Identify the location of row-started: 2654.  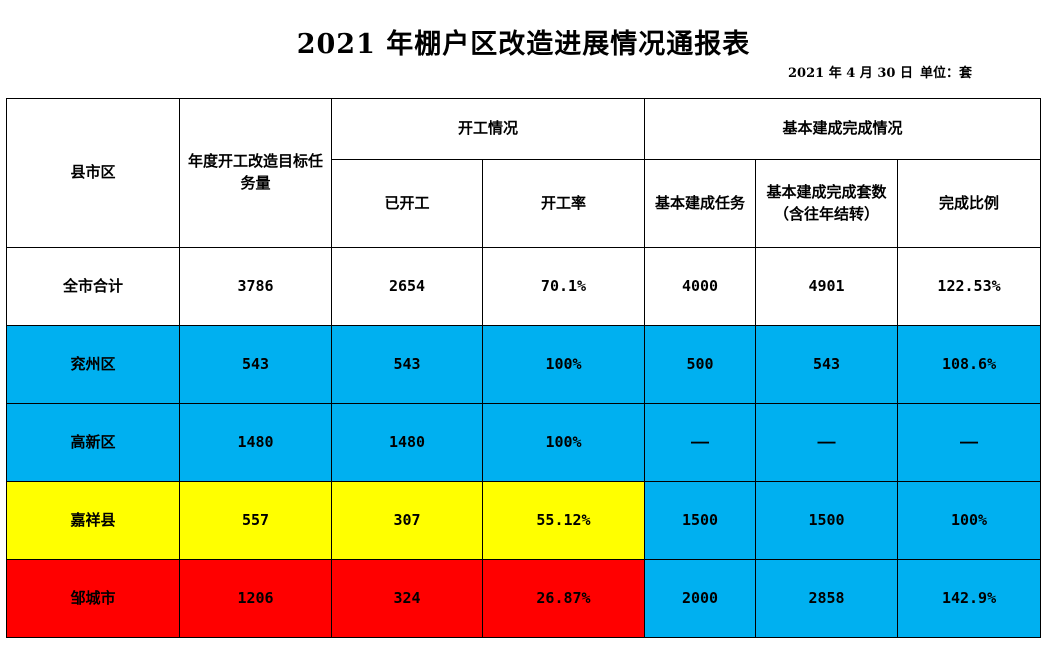
(407, 286).